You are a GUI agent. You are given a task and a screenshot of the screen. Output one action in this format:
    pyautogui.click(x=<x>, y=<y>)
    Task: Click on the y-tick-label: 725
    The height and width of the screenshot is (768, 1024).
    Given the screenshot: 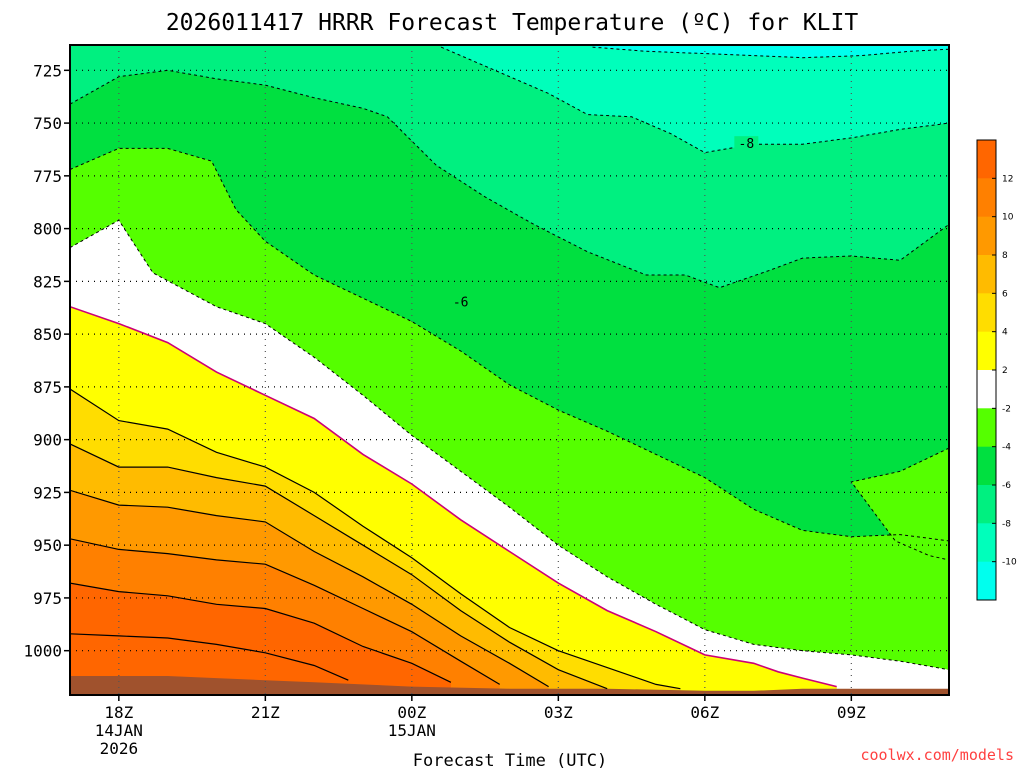 What is the action you would take?
    pyautogui.click(x=47, y=70)
    